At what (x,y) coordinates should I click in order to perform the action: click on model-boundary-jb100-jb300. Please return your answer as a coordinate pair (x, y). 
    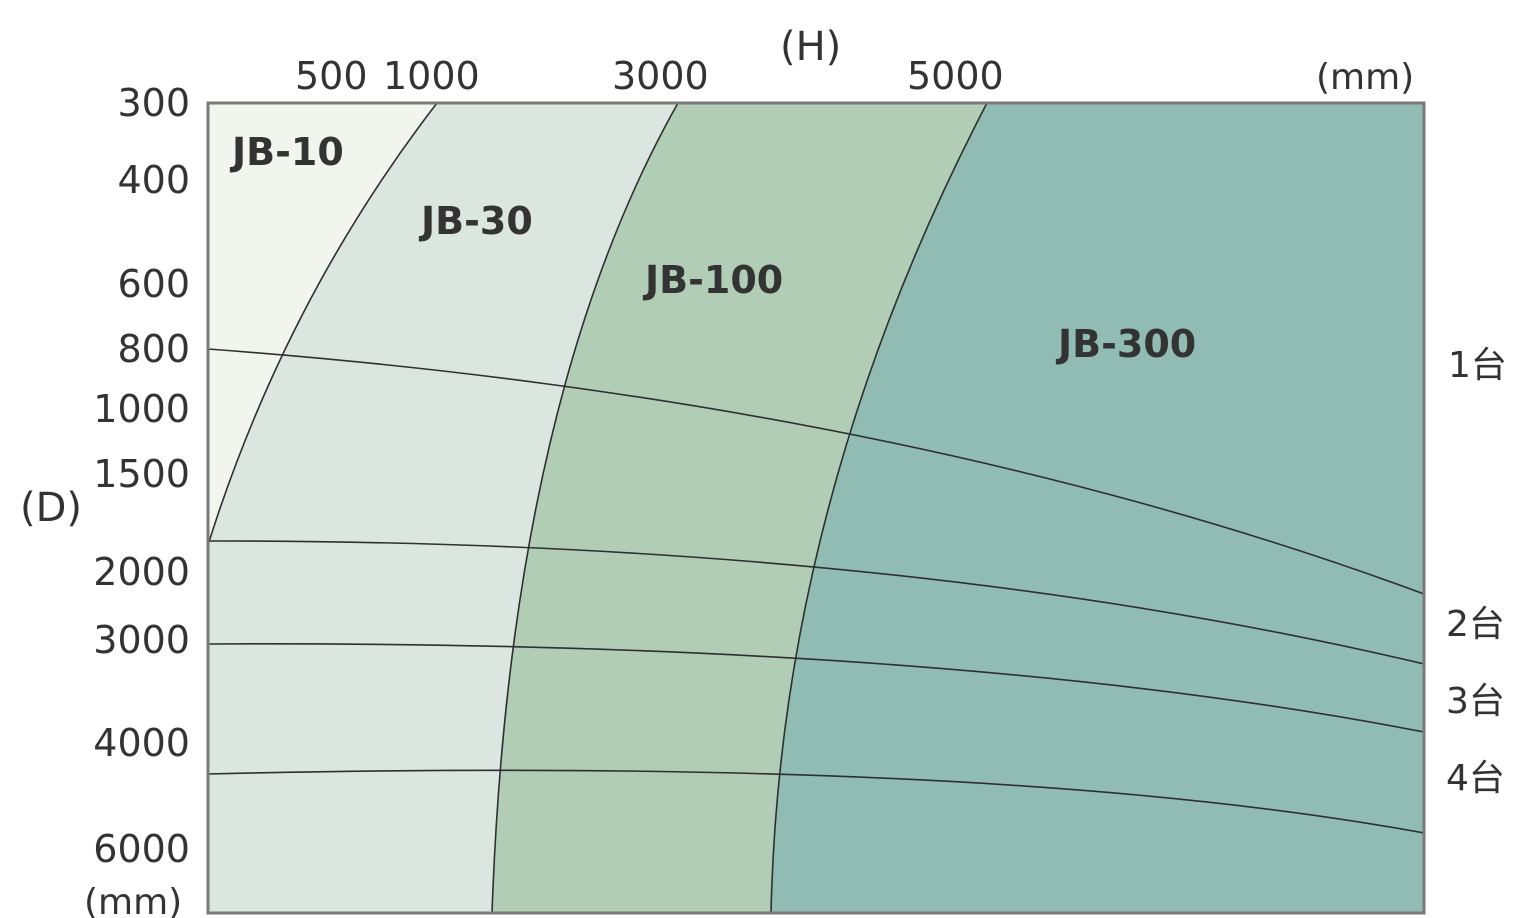
    Looking at the image, I should click on (879, 508).